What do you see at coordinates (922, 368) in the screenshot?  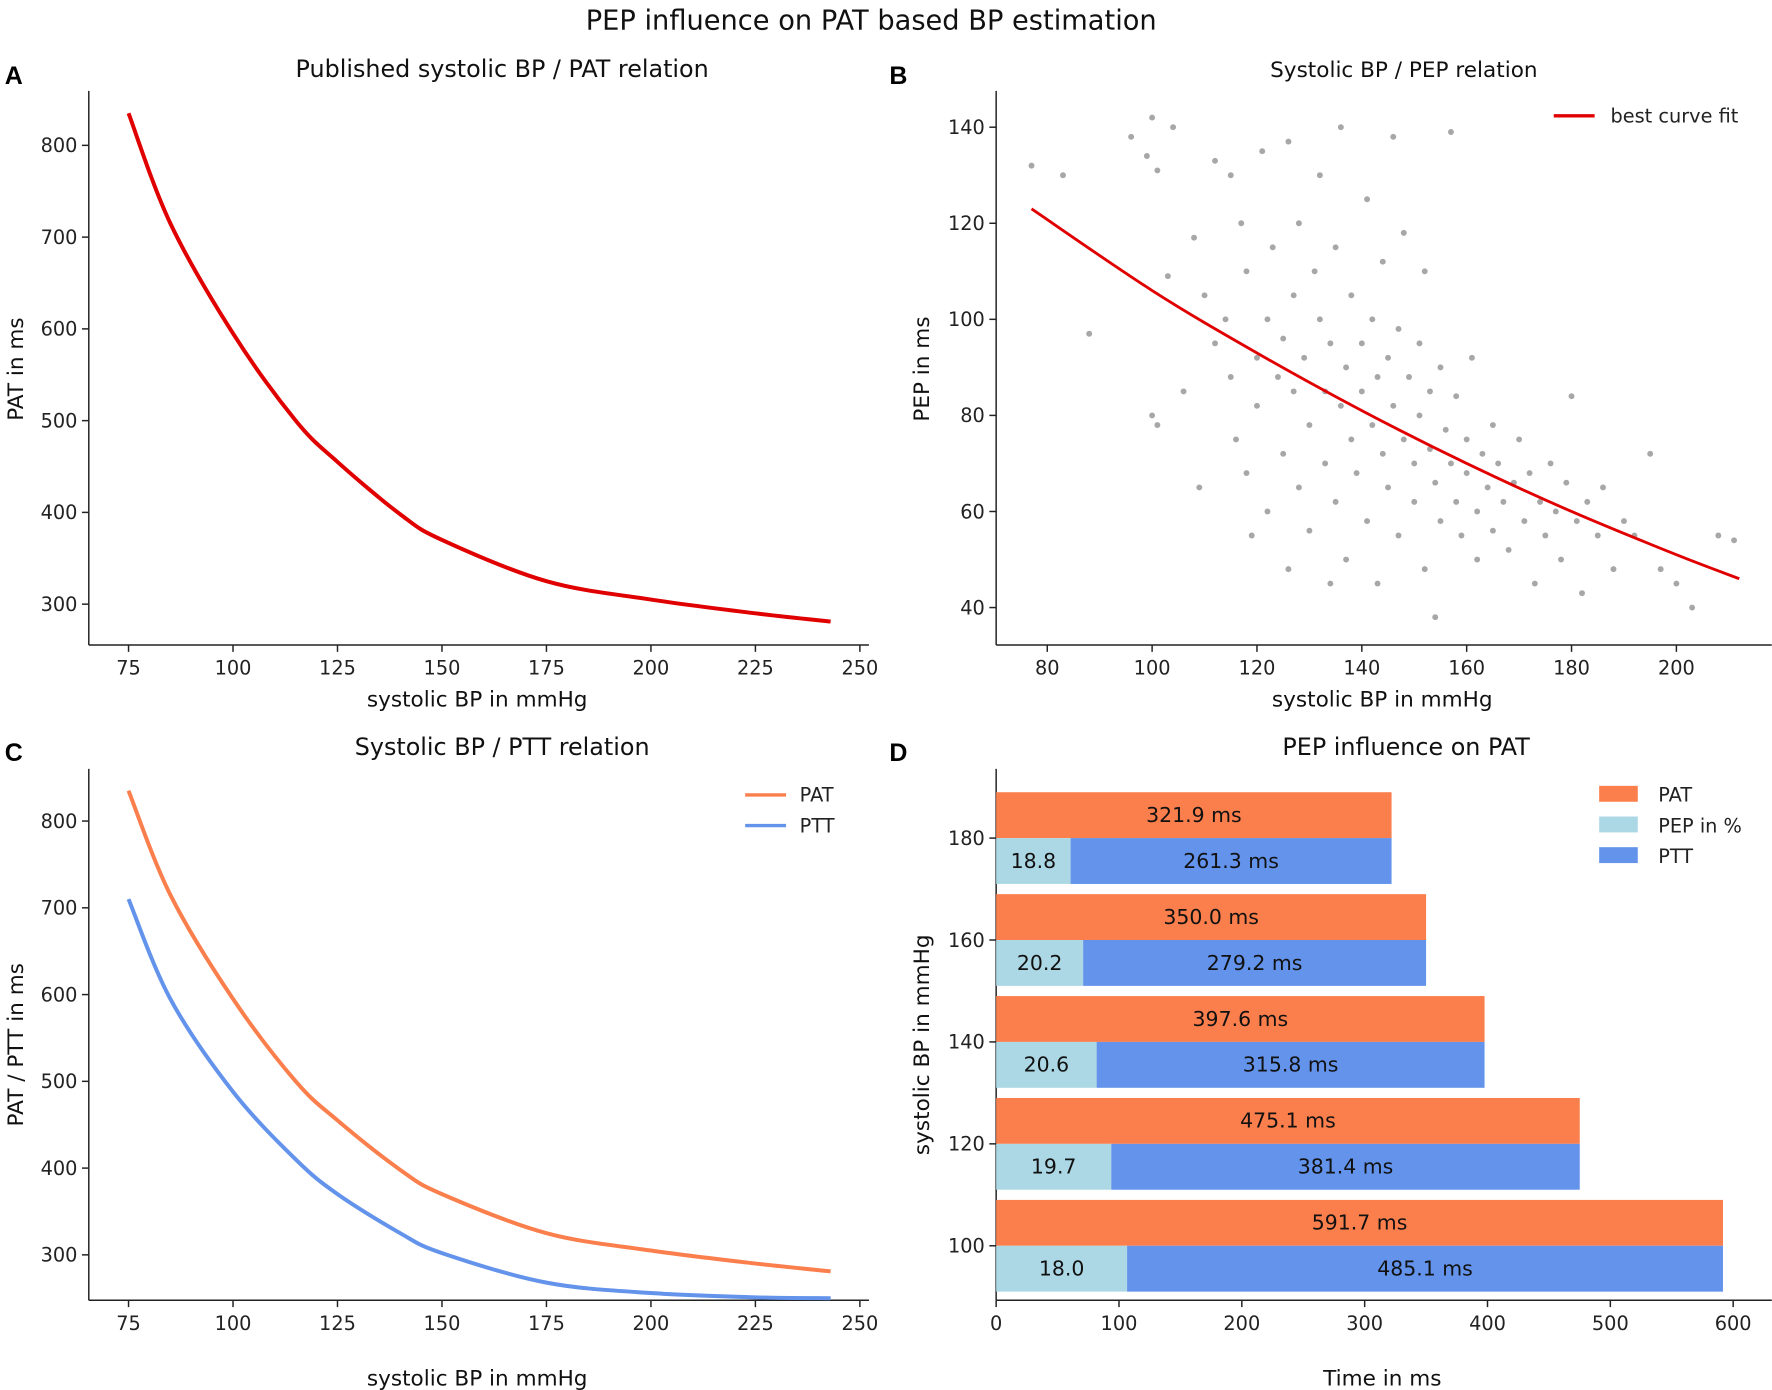 I see `panel-b-ylabel: PEP in ms` at bounding box center [922, 368].